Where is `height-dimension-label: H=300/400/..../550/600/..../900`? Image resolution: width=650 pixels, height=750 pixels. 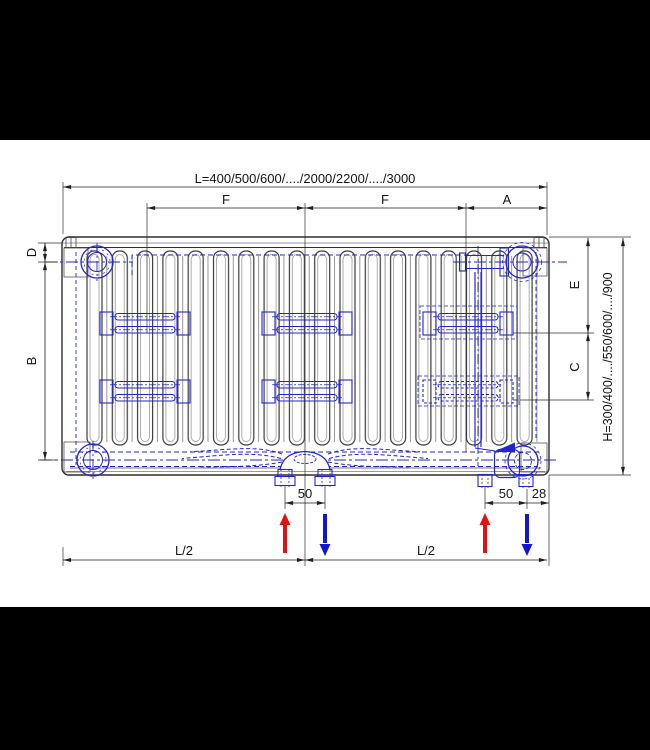
height-dimension-label: H=300/400/..../550/600/..../900 is located at coordinates (608, 356).